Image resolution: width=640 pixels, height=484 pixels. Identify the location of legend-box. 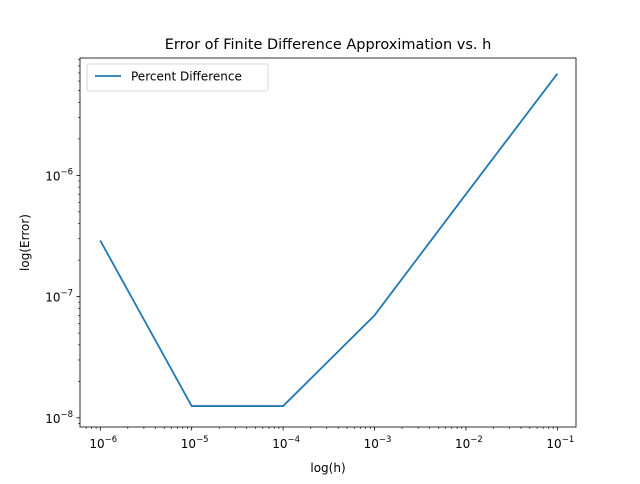
(177, 77).